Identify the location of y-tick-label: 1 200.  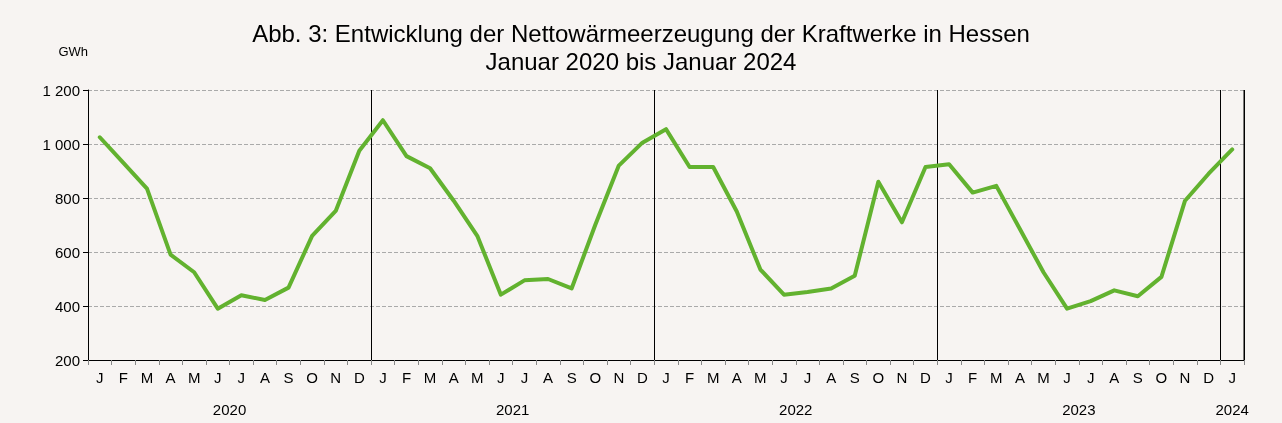
(61, 90).